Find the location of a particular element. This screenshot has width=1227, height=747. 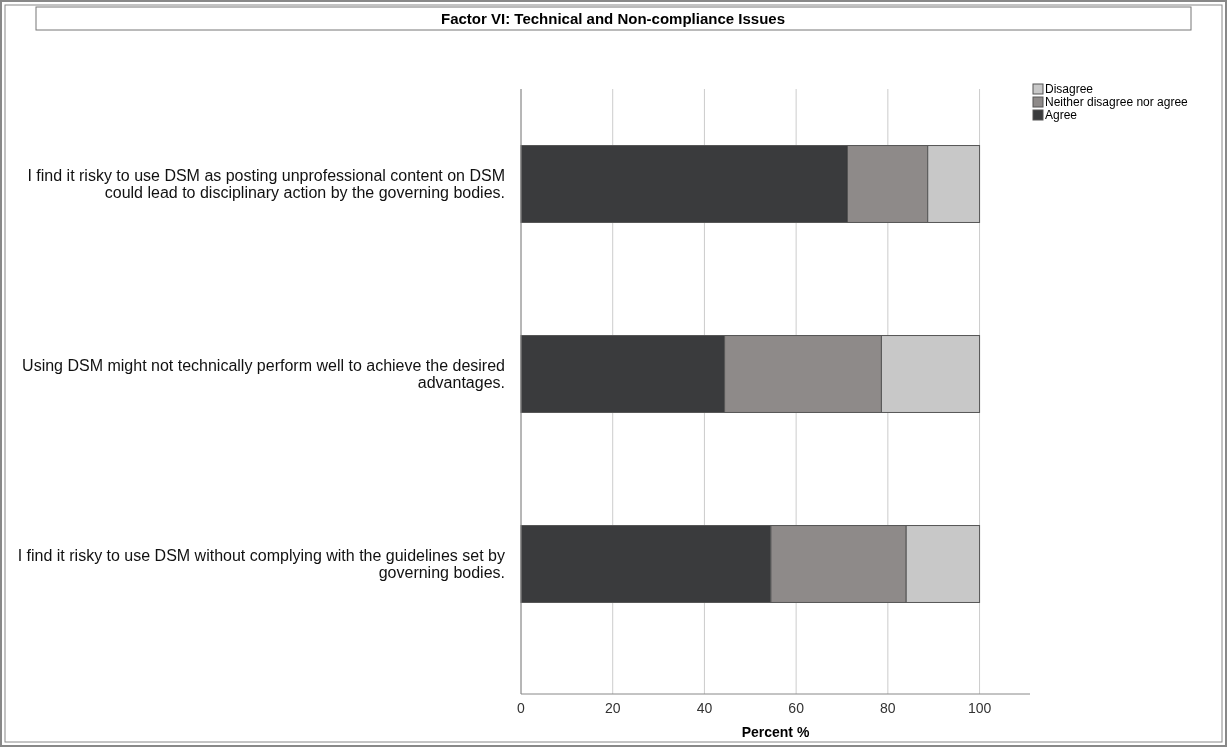

y-tick-label: I find it risky to use DSM as posting unprofessional content on DSM could lead to disciplinary action by the governing bodies. is located at coordinates (266, 183).